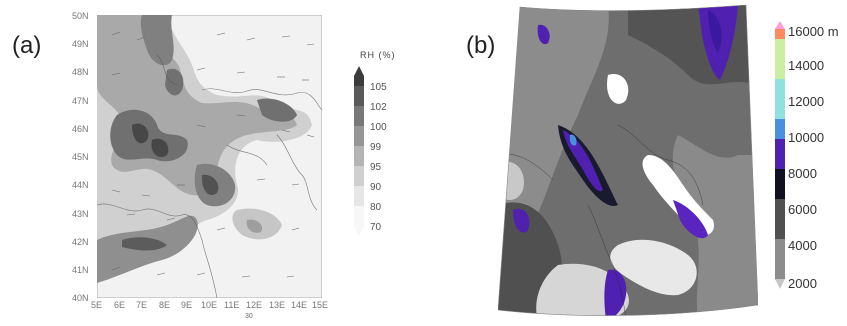 This screenshot has height=326, width=847. I want to click on lon-tick: 9E, so click(187, 305).